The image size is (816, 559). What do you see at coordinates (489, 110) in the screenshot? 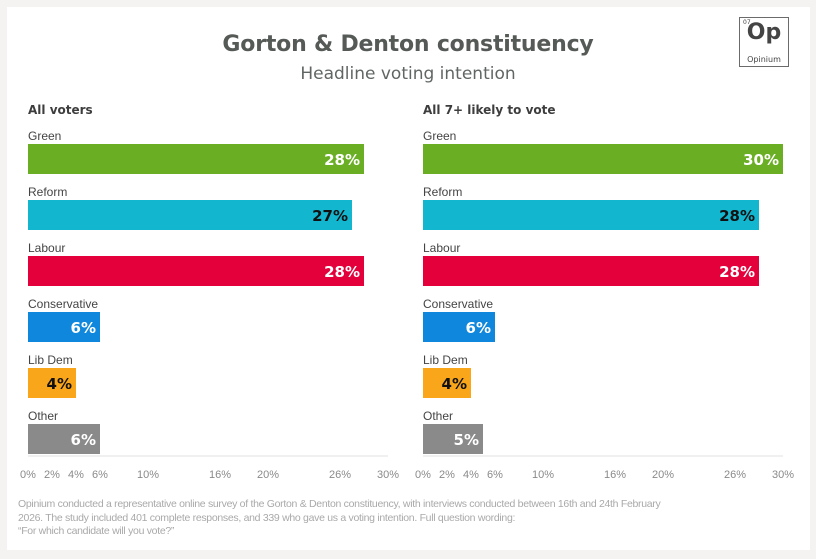
I see `panel-title-likely-voters: All 7+ likely to vote` at bounding box center [489, 110].